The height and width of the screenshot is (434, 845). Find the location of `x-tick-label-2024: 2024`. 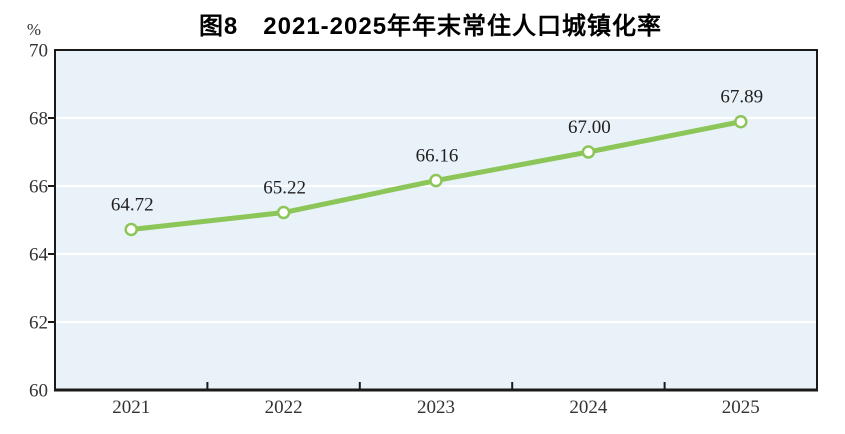

x-tick-label-2024: 2024 is located at coordinates (588, 407).